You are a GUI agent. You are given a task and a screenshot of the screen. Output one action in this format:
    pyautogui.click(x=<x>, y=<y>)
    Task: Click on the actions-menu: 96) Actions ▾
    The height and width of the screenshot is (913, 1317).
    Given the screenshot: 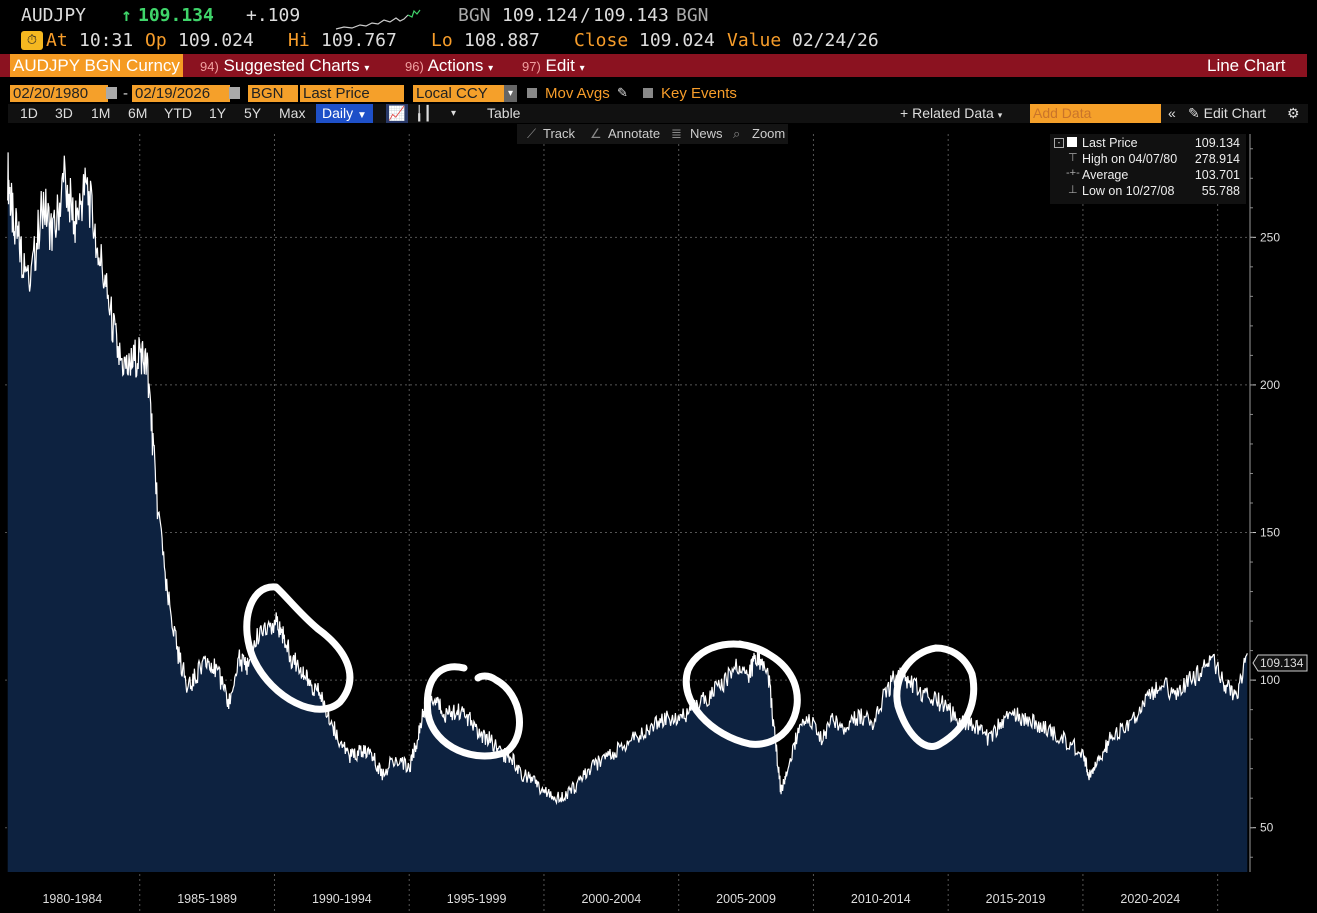 What is the action you would take?
    pyautogui.click(x=449, y=65)
    